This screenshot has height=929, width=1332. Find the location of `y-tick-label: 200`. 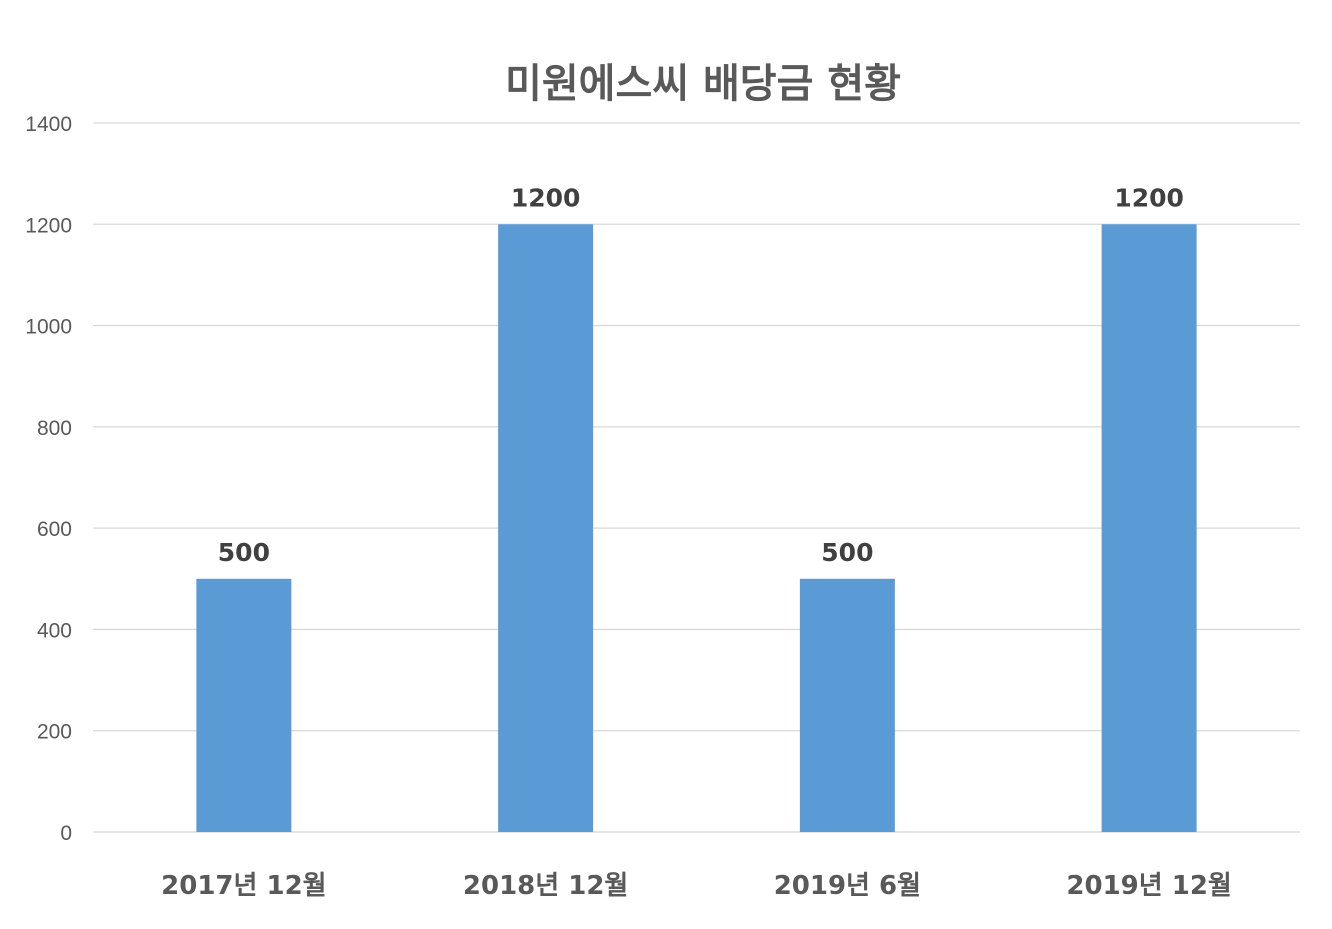

y-tick-label: 200 is located at coordinates (54, 732).